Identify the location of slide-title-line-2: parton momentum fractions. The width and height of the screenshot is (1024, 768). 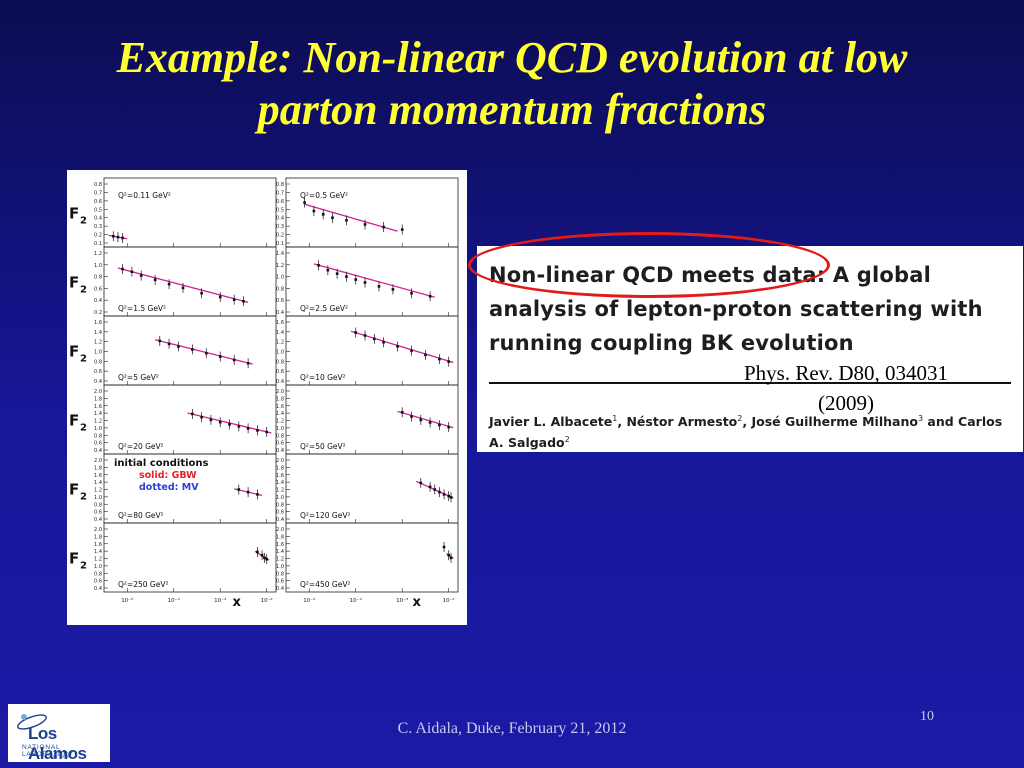
(512, 109).